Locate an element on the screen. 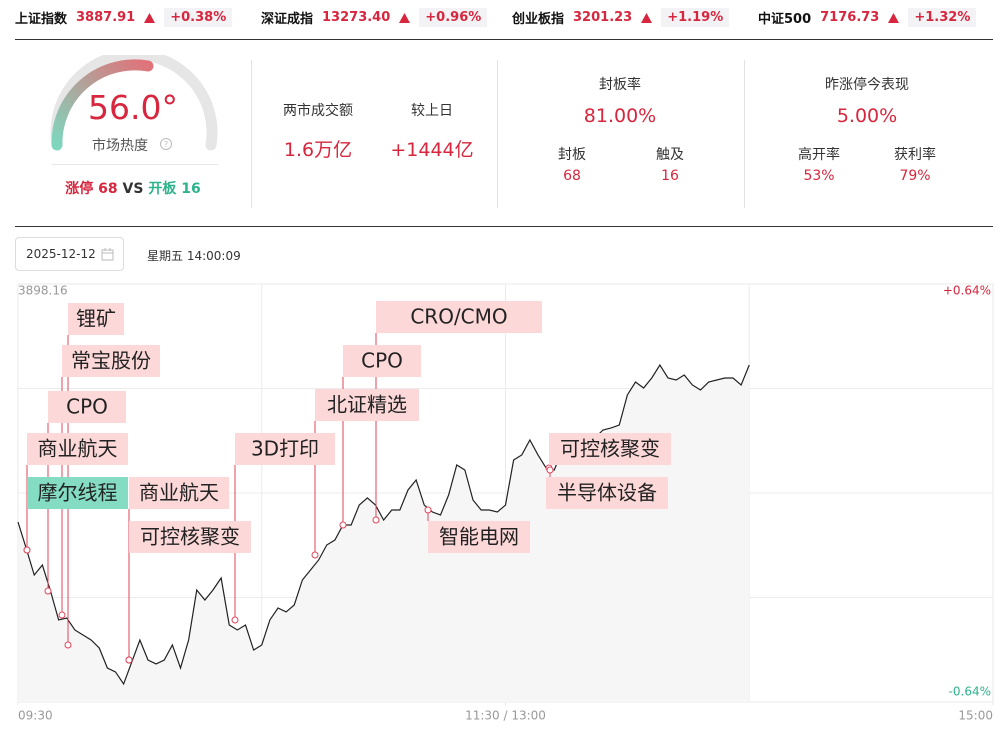 This screenshot has width=1008, height=732. seal-value: 81.00% is located at coordinates (620, 116).